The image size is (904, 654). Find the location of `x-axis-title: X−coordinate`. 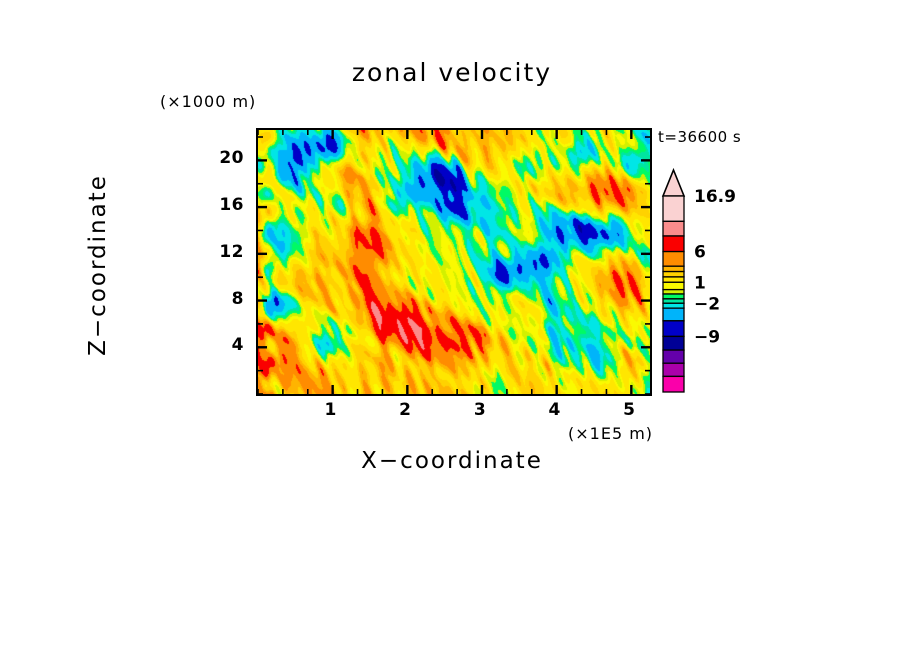

x-axis-title: X−coordinate is located at coordinates (452, 461).